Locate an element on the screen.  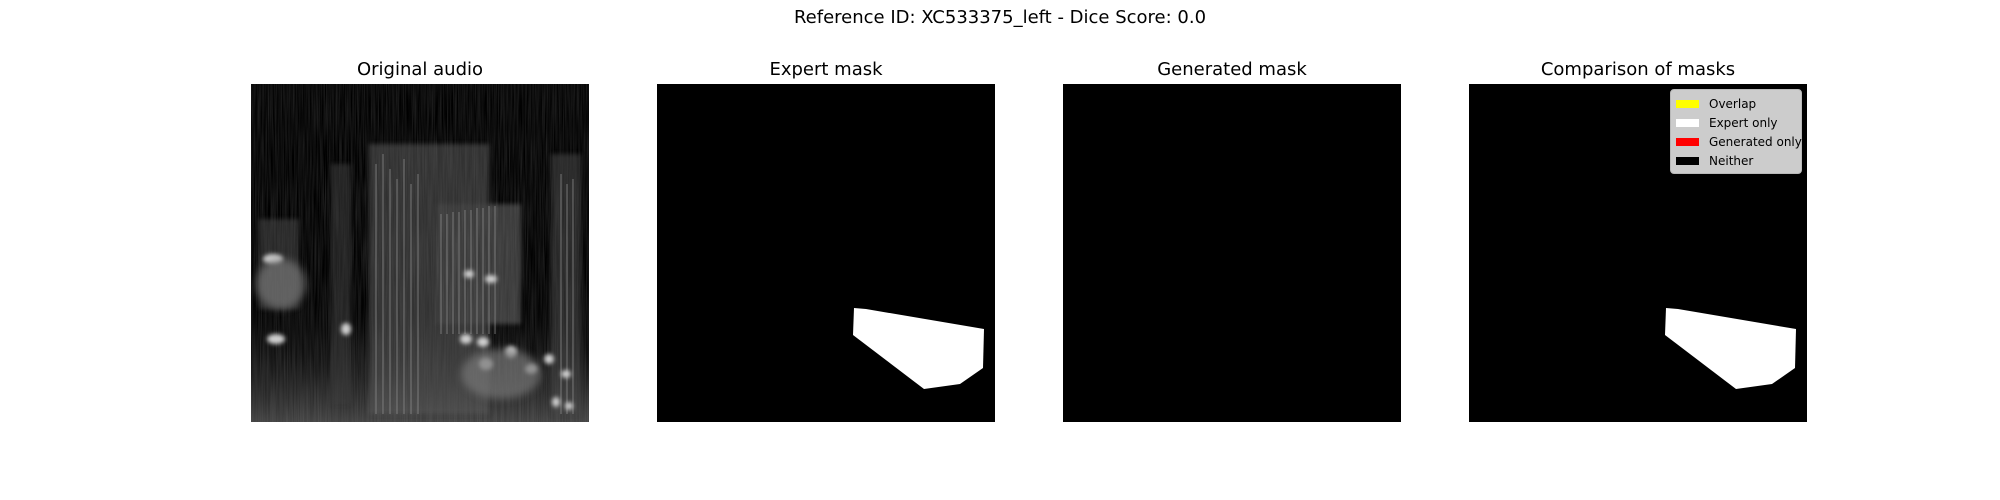
panel-original-audio: Original audio is located at coordinates (420, 240).